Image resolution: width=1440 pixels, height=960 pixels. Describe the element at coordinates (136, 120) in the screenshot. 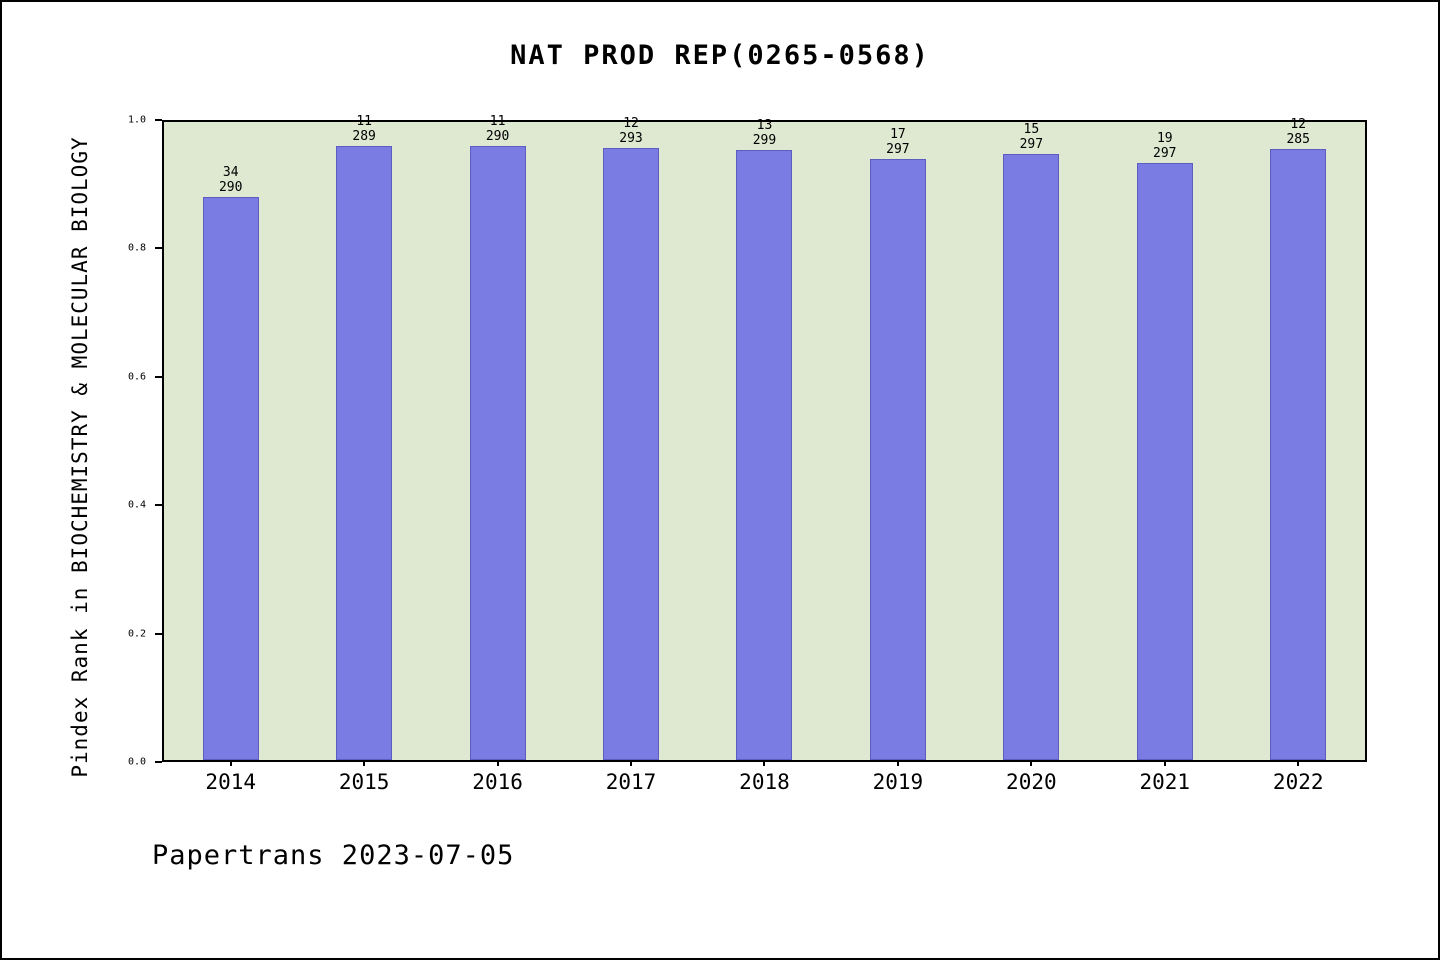

I see `y-tick-label: 1.0` at that location.